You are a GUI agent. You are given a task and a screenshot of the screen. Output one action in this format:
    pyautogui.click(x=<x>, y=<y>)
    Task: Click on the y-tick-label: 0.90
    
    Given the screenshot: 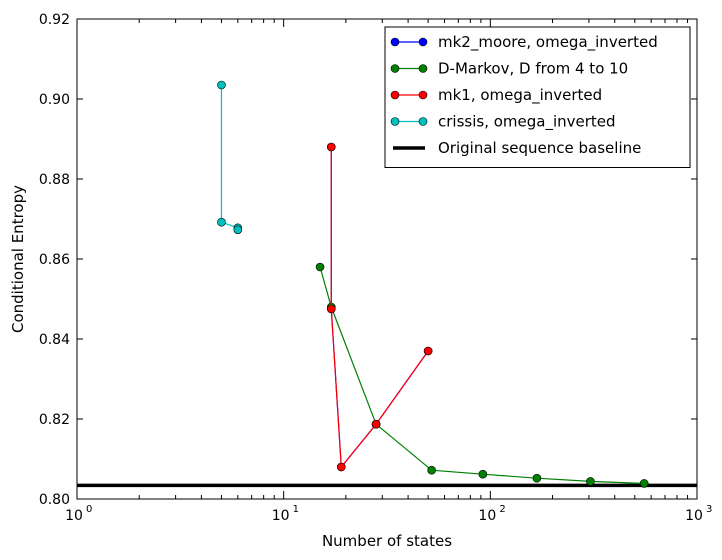 What is the action you would take?
    pyautogui.click(x=54, y=100)
    